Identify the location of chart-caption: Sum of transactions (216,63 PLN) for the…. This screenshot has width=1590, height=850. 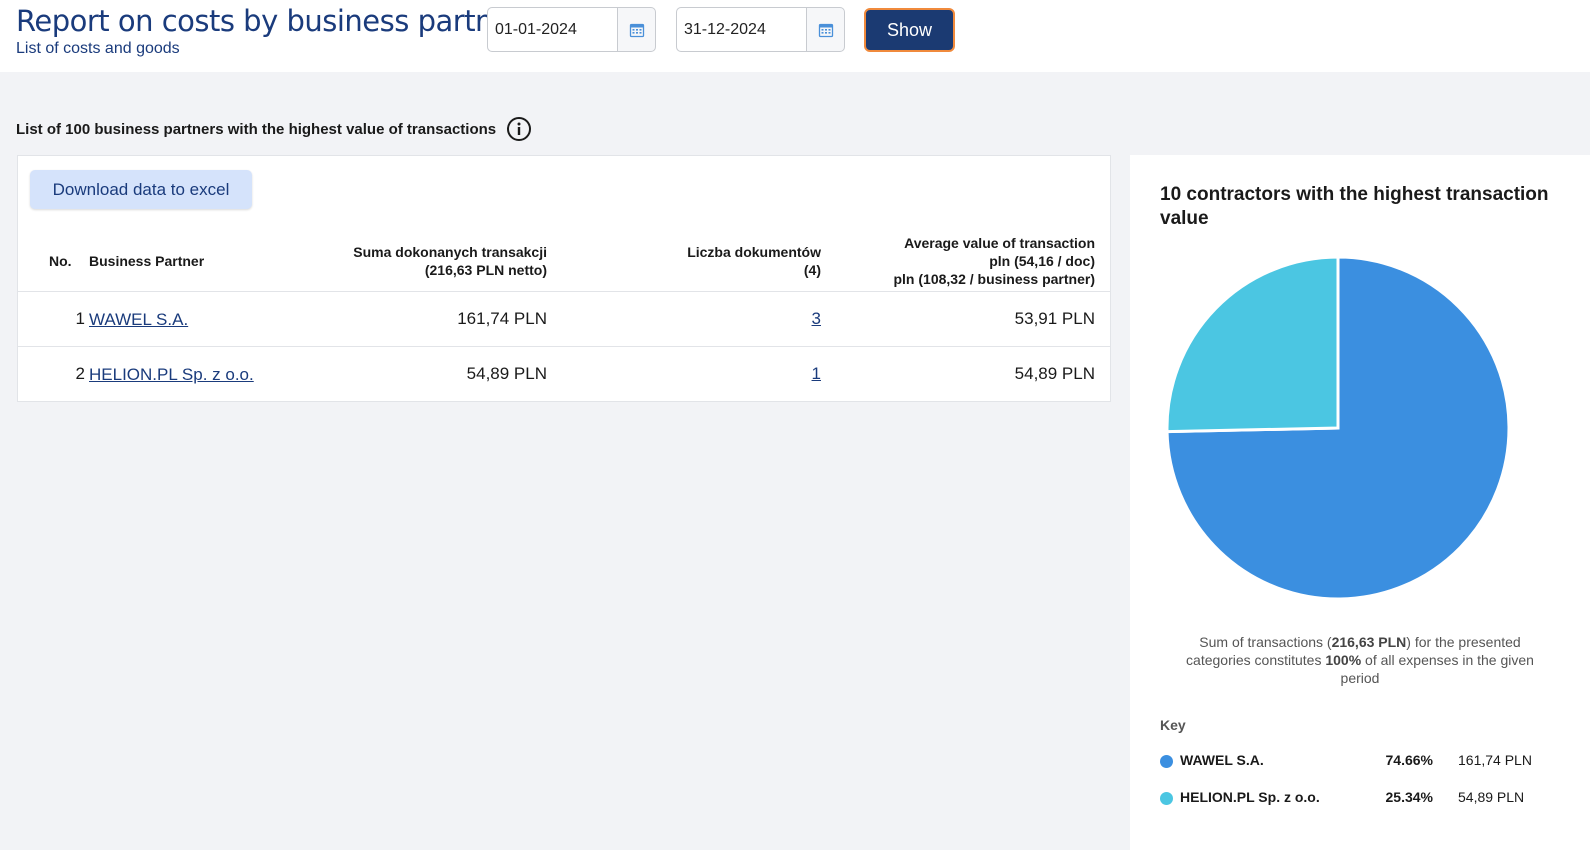
(1360, 660).